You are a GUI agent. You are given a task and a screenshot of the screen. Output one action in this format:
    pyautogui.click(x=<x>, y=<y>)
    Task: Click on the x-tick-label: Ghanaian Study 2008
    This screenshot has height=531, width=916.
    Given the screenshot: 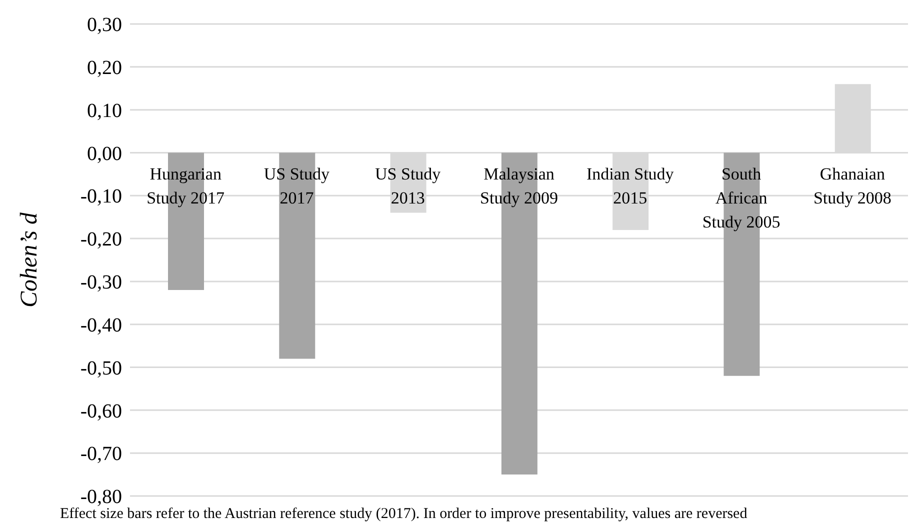 What is the action you would take?
    pyautogui.click(x=852, y=186)
    